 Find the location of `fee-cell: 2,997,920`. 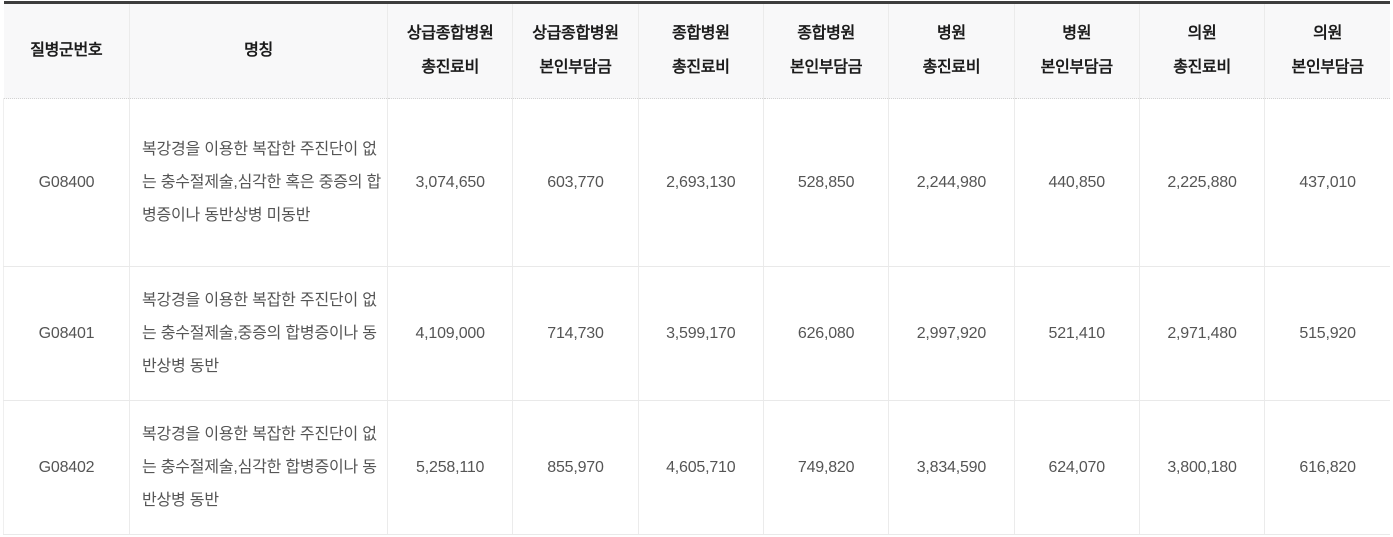

fee-cell: 2,997,920 is located at coordinates (951, 333).